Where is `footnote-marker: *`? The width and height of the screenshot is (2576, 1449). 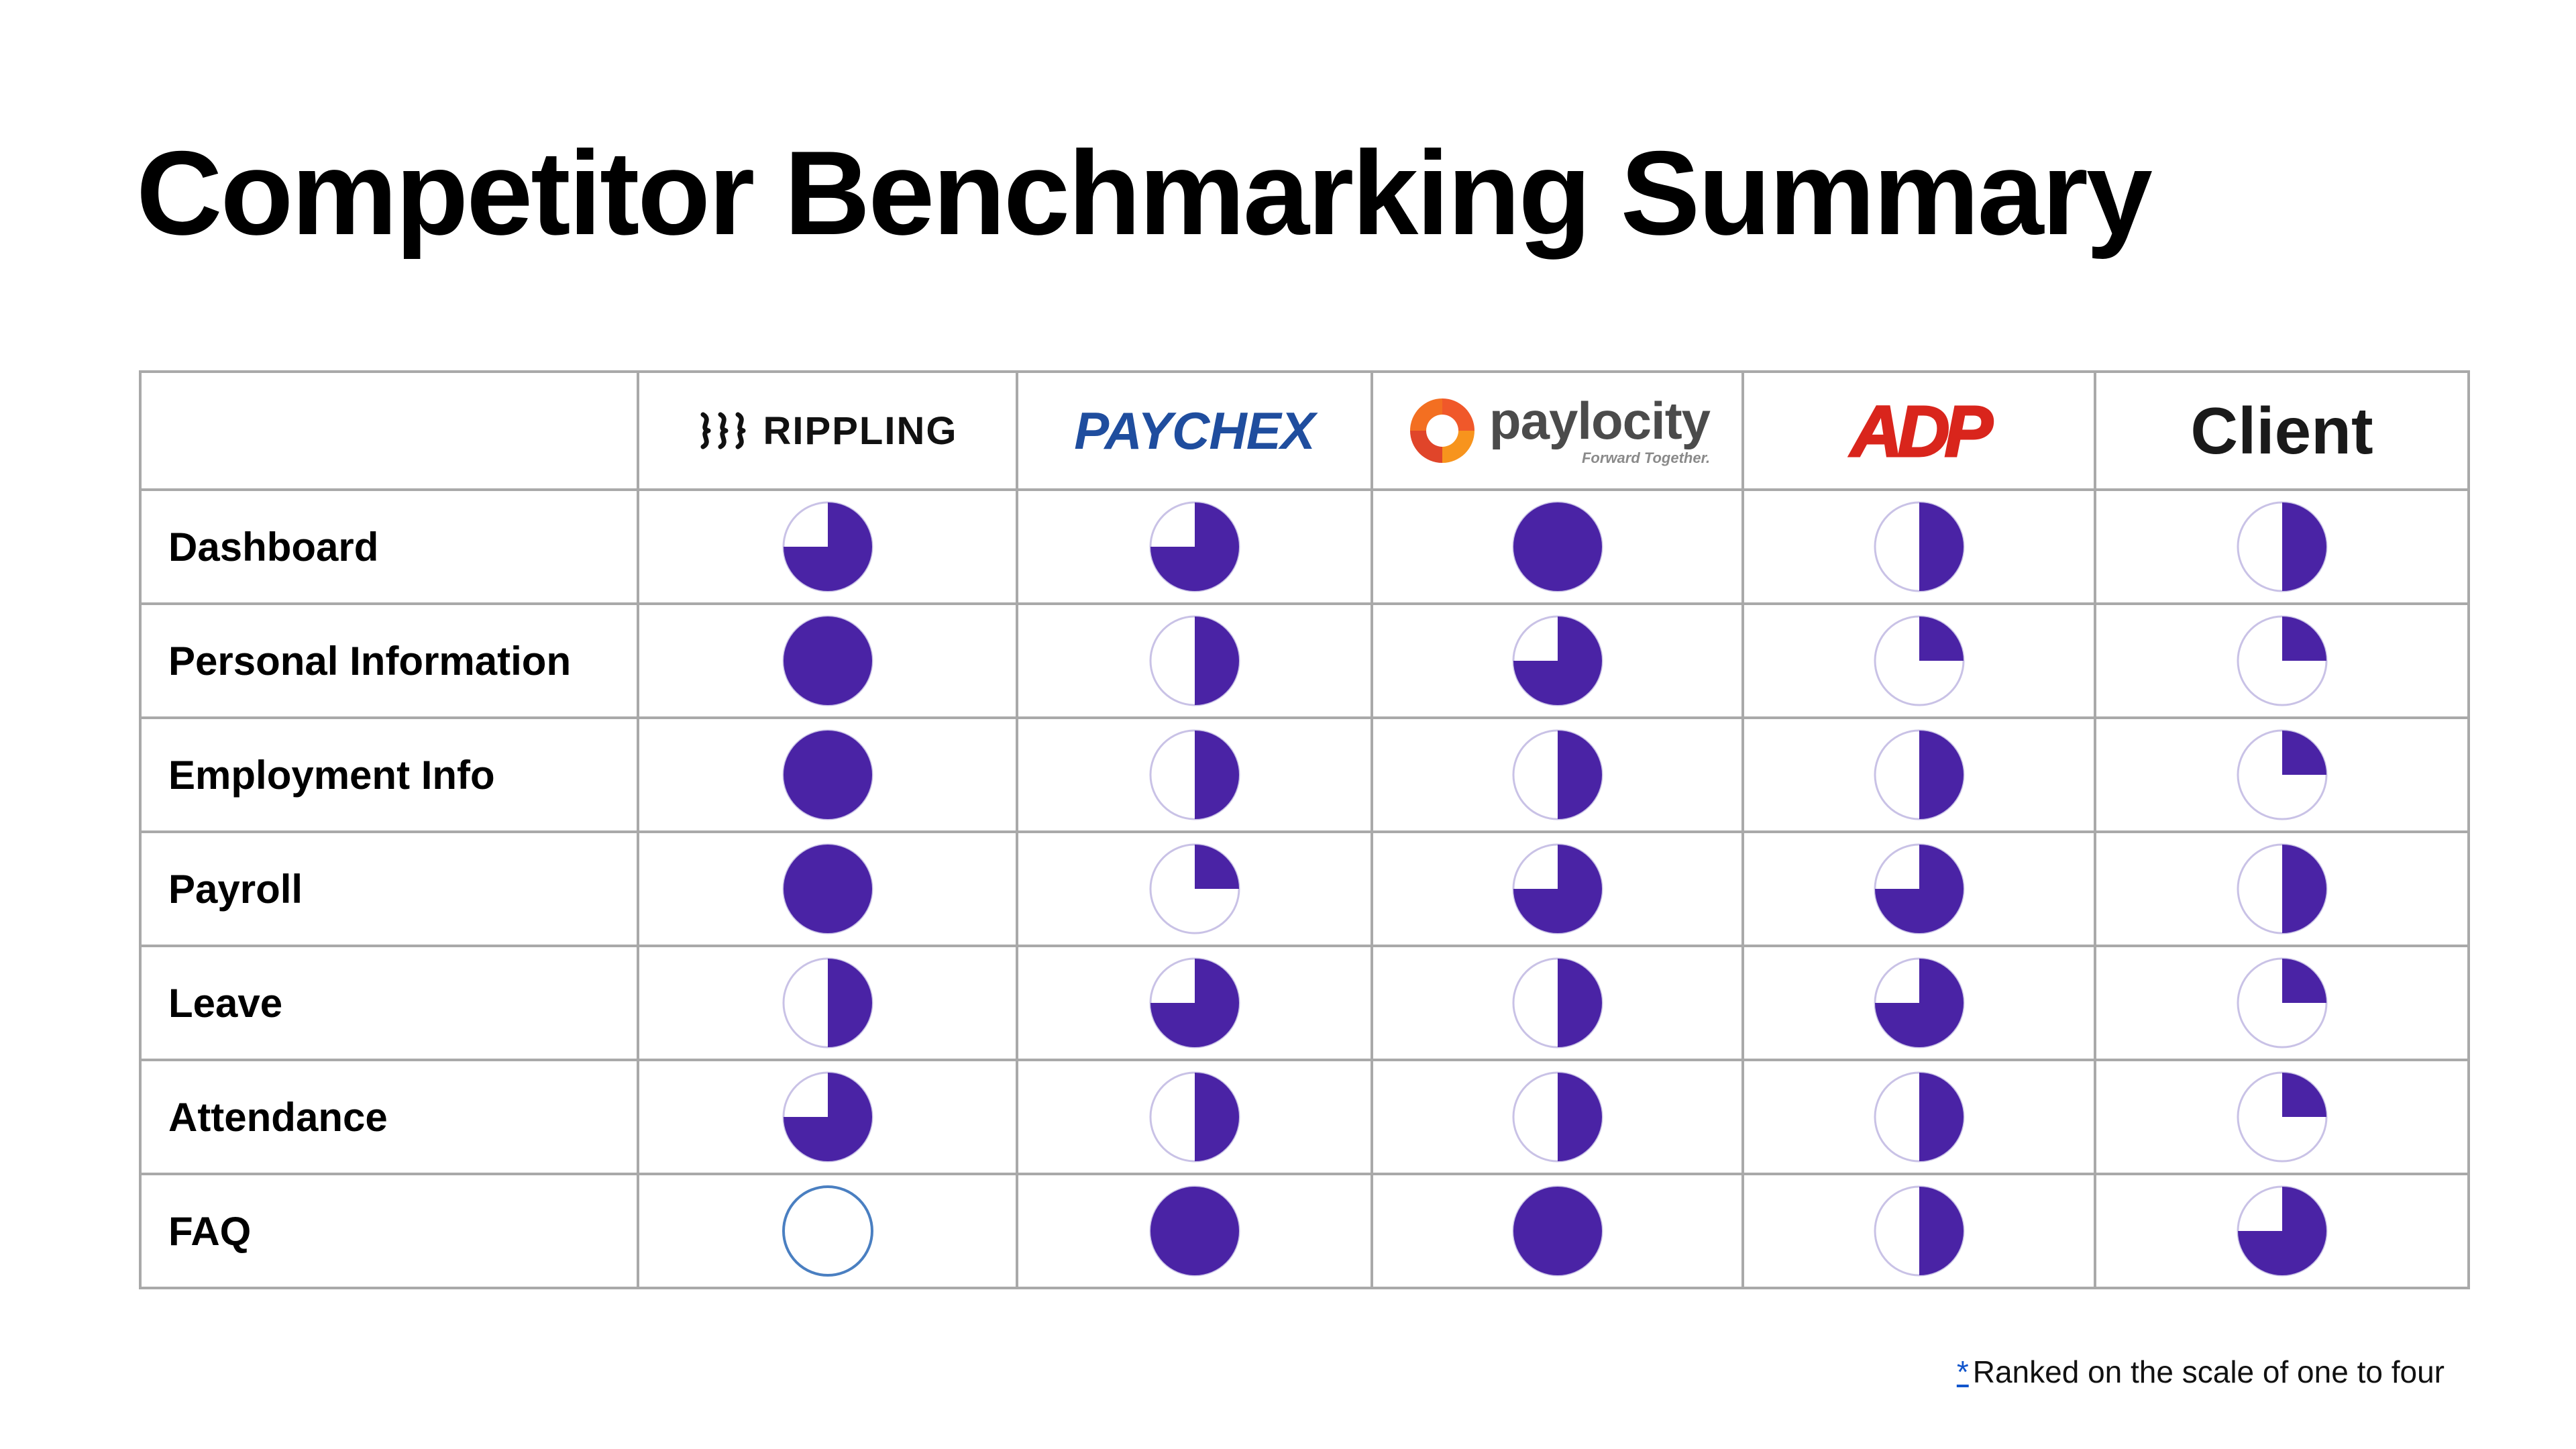 footnote-marker: * is located at coordinates (1962, 1371).